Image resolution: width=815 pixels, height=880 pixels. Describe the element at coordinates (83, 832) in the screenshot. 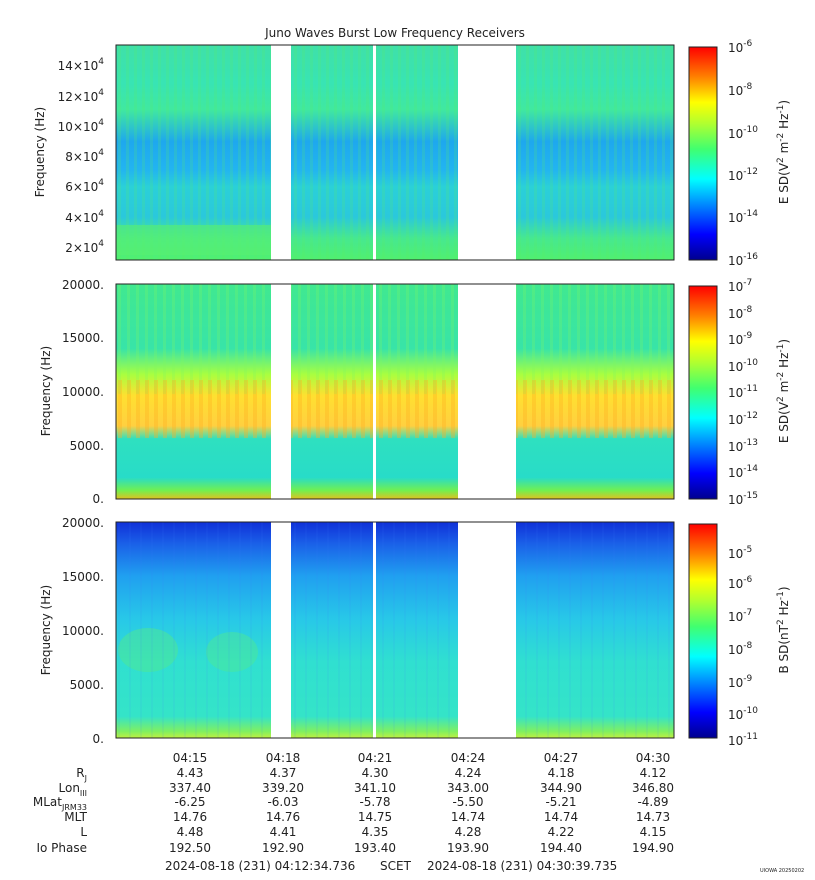

I see `ephem-label-l: L` at that location.